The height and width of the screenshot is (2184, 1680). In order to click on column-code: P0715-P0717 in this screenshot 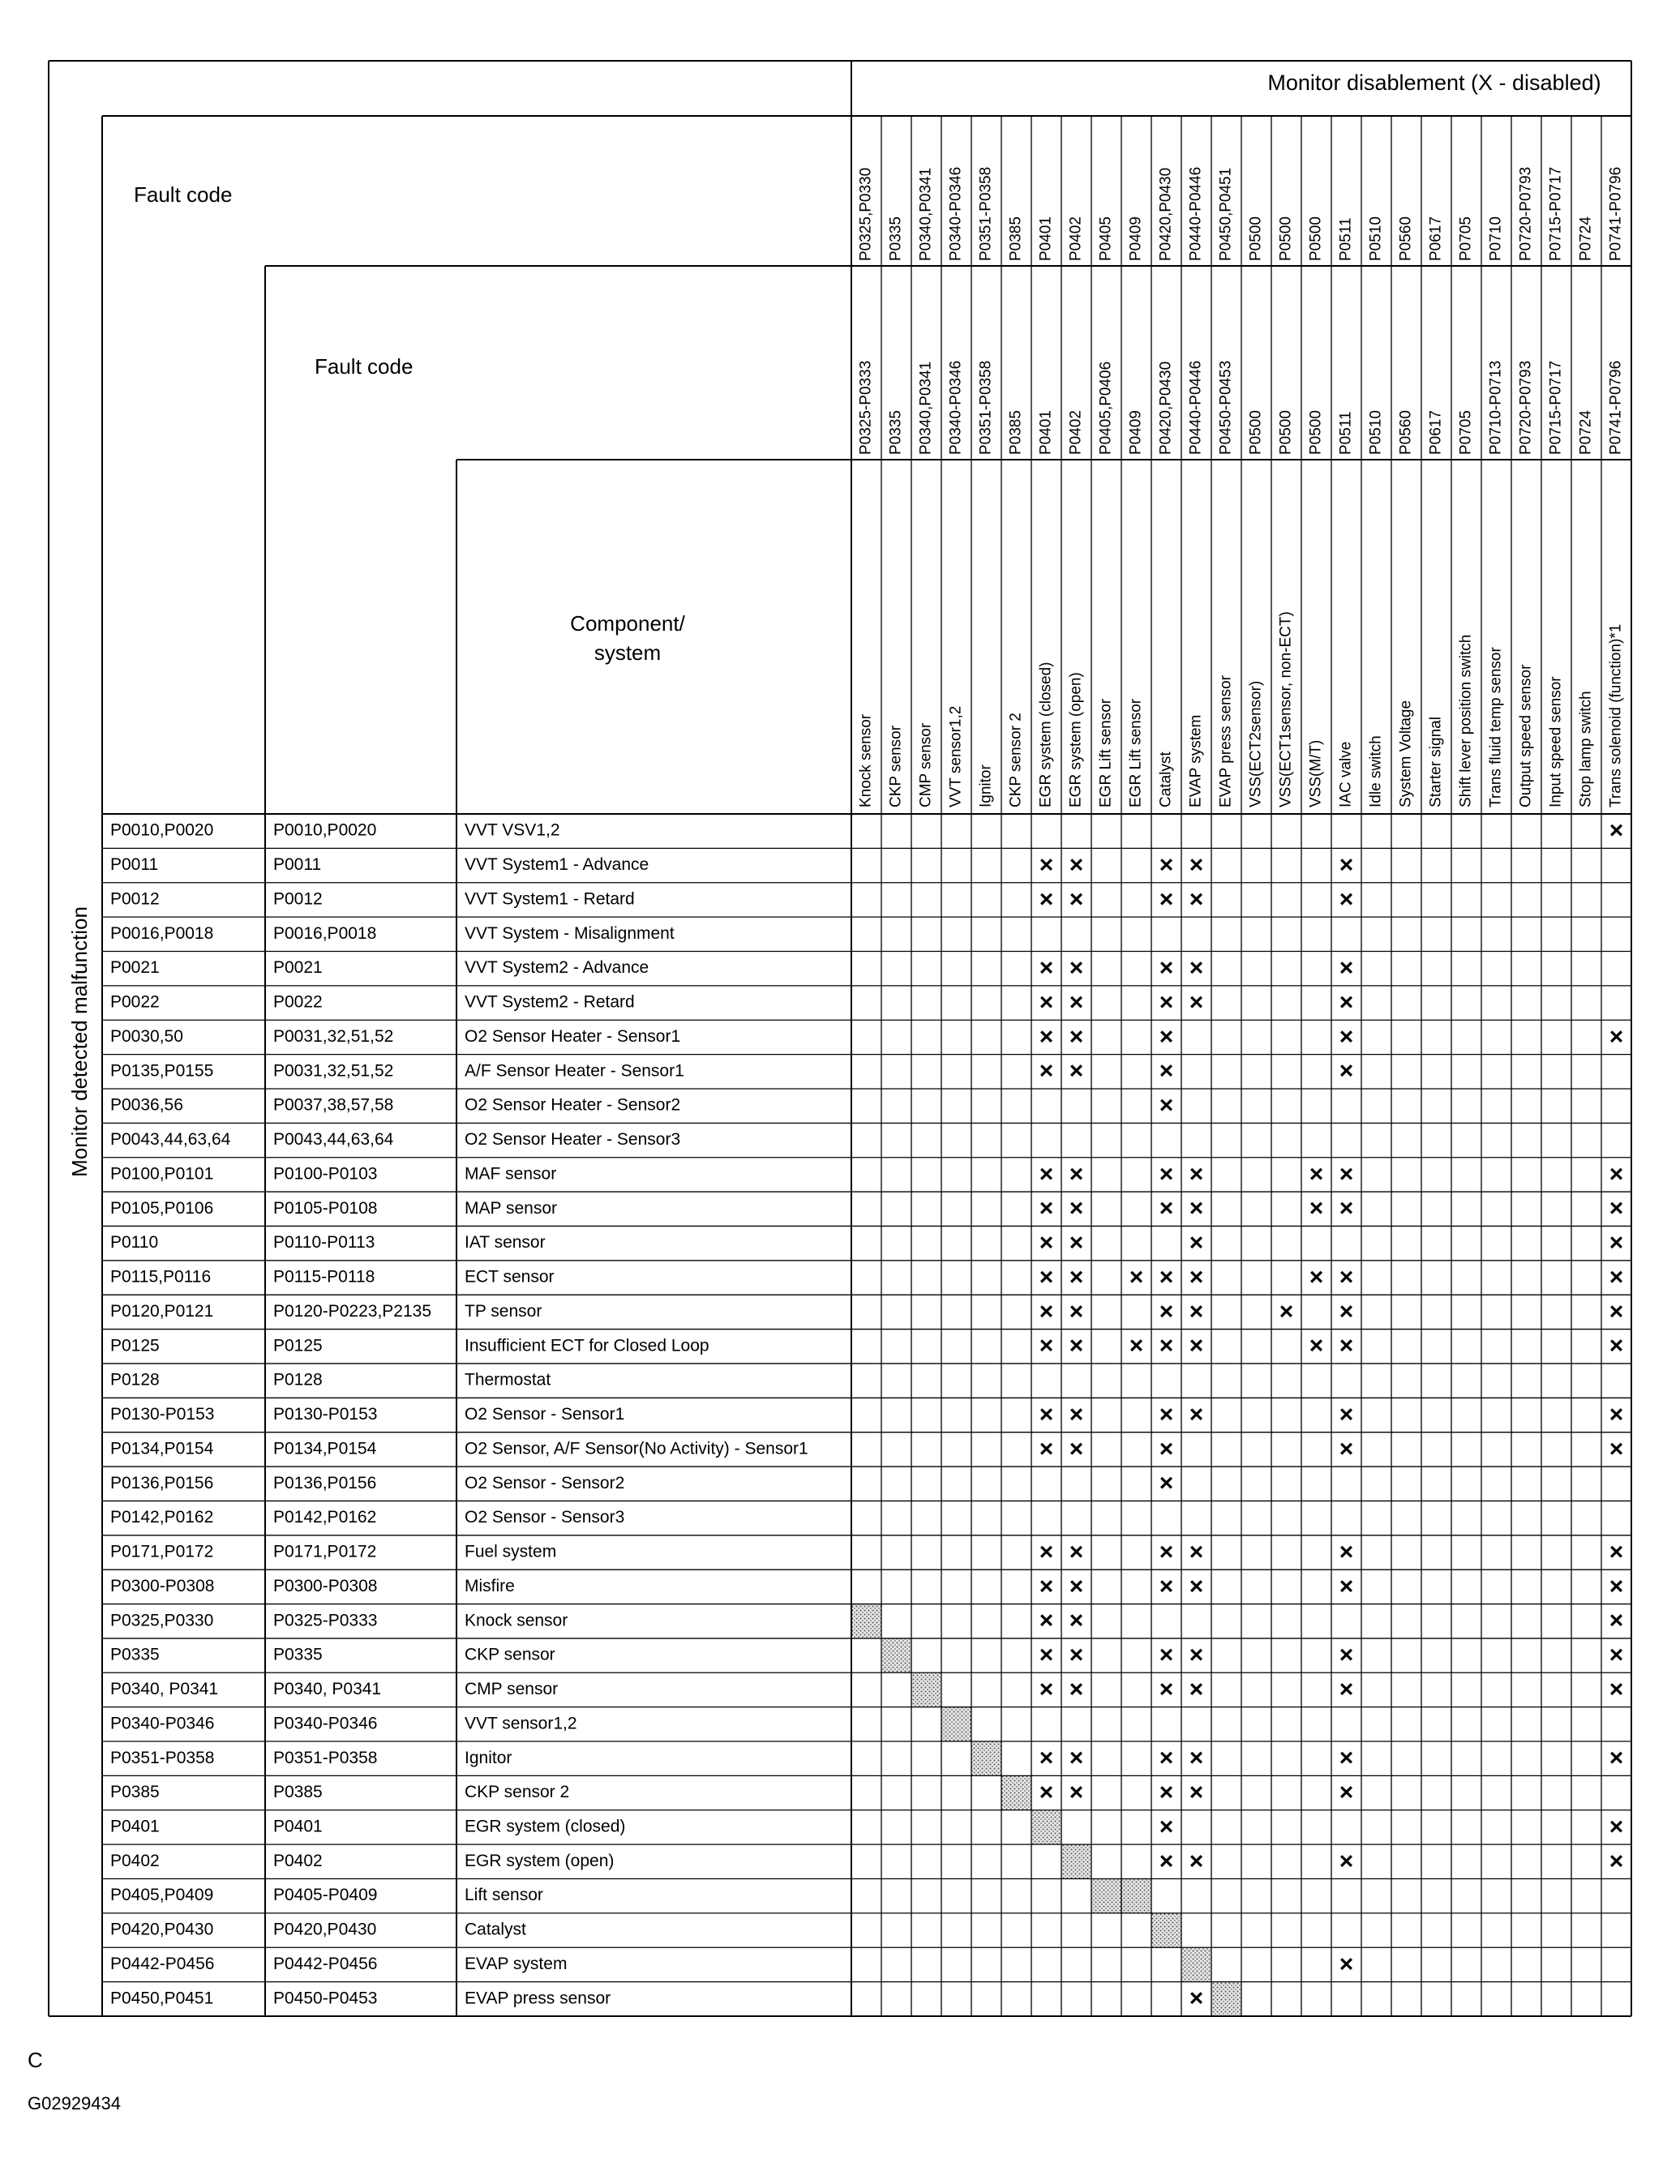, I will do `click(1557, 214)`.